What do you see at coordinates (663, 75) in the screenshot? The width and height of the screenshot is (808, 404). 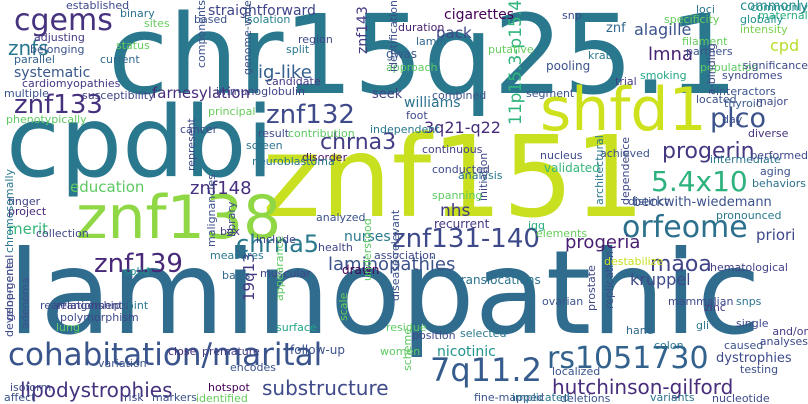 I see `cloud-word: smoking` at bounding box center [663, 75].